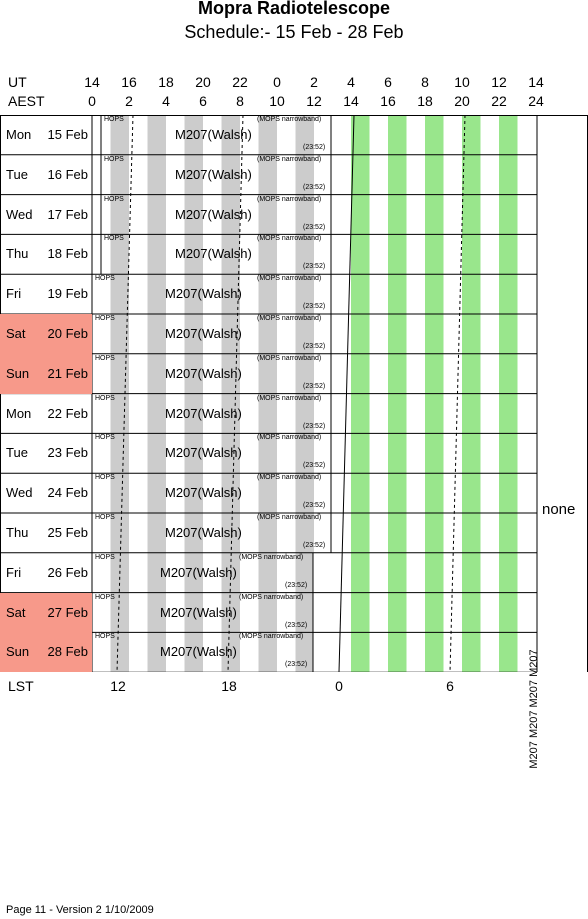 The image size is (588, 919). I want to click on day-name: Wed, so click(19, 493).